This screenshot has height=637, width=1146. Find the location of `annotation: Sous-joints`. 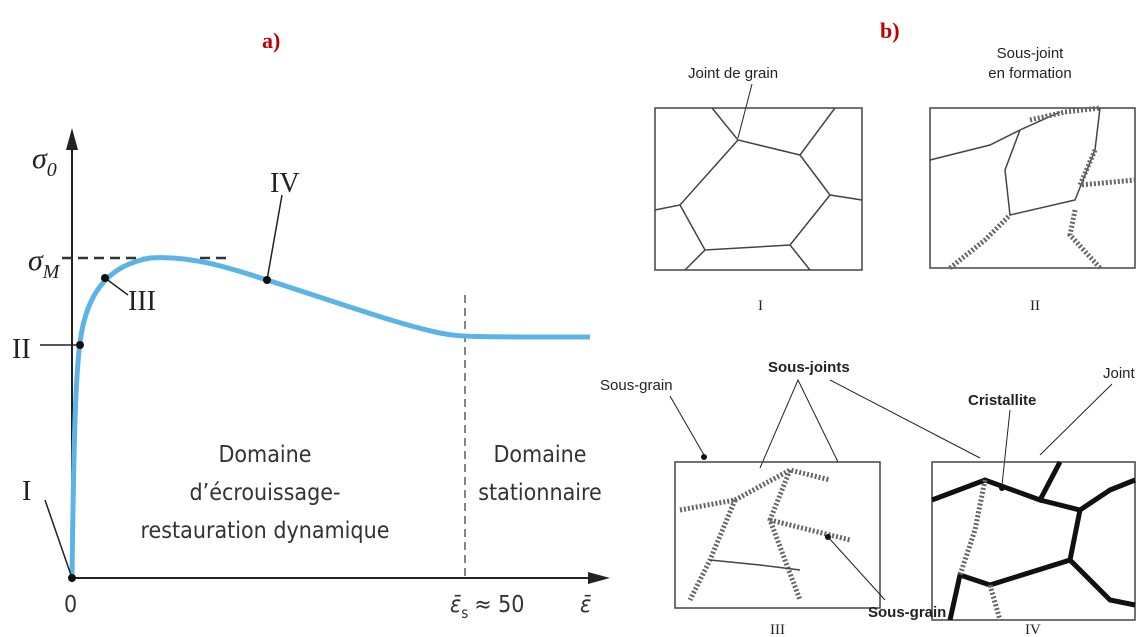

annotation: Sous-joints is located at coordinates (809, 367).